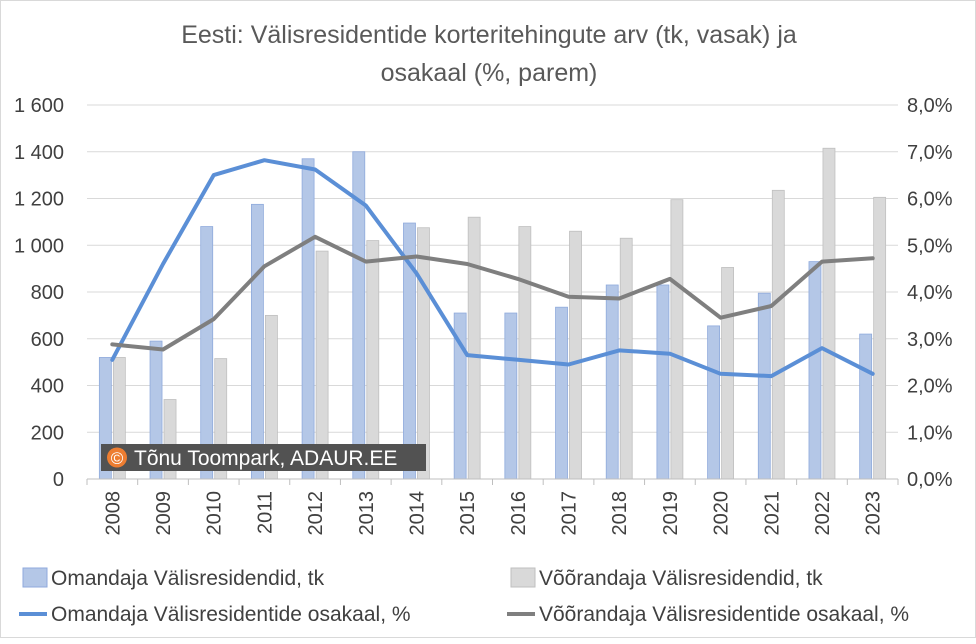 This screenshot has height=644, width=976. Describe the element at coordinates (316, 513) in the screenshot. I see `x-tick-label: 2012` at that location.